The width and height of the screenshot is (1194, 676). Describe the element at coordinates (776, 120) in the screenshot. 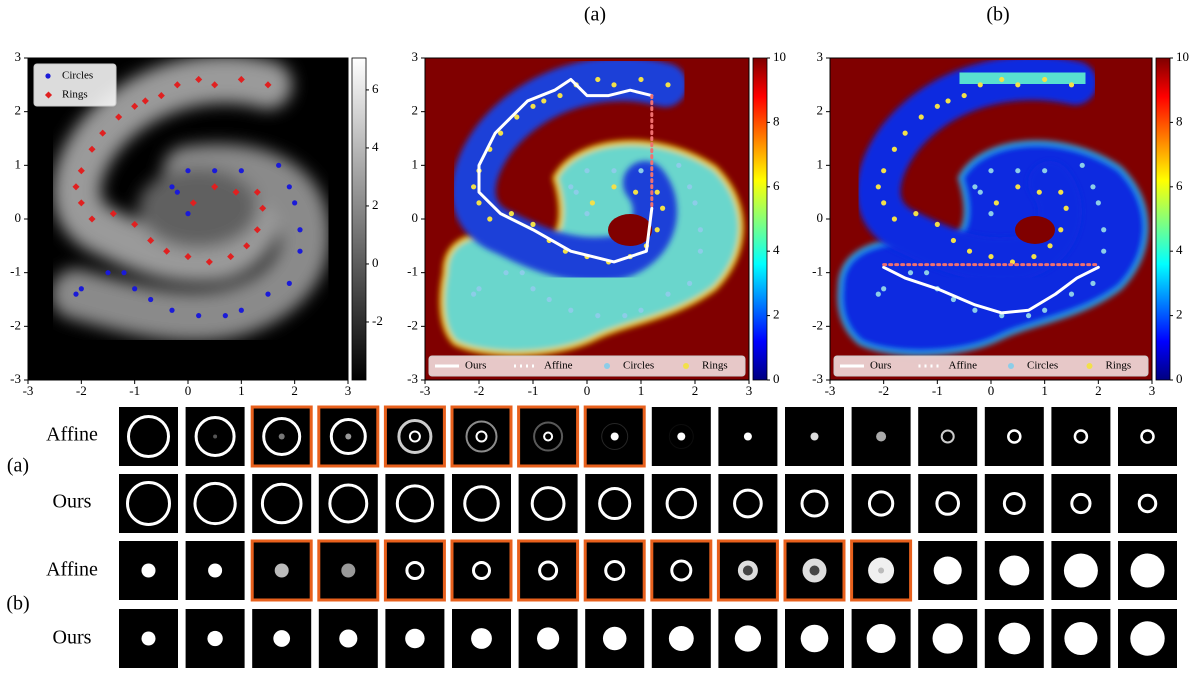

I see `colorbar-tick-label: 8` at that location.